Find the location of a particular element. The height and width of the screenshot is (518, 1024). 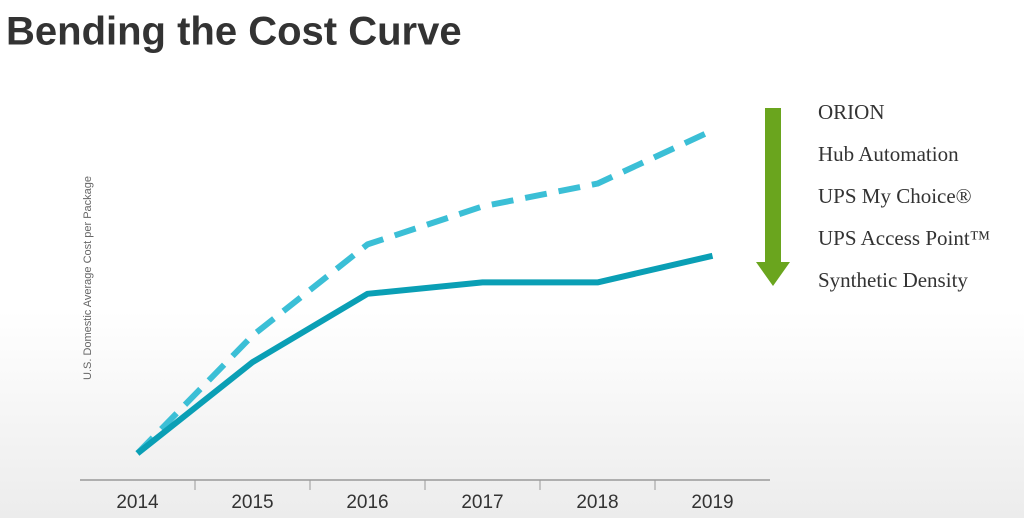

x-tick-label: 2016 is located at coordinates (367, 502).